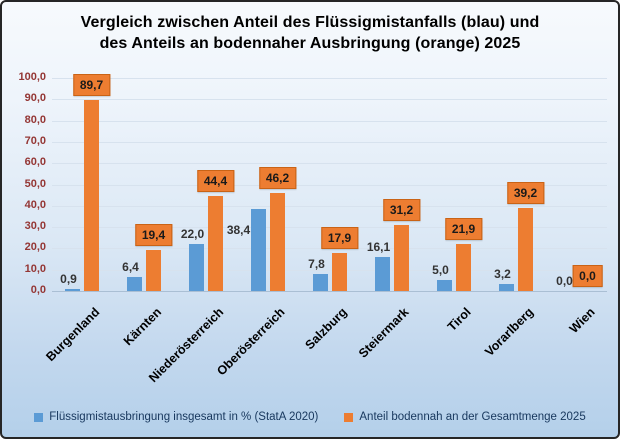 The width and height of the screenshot is (620, 439). I want to click on data-label-blue: 3,2, so click(502, 274).